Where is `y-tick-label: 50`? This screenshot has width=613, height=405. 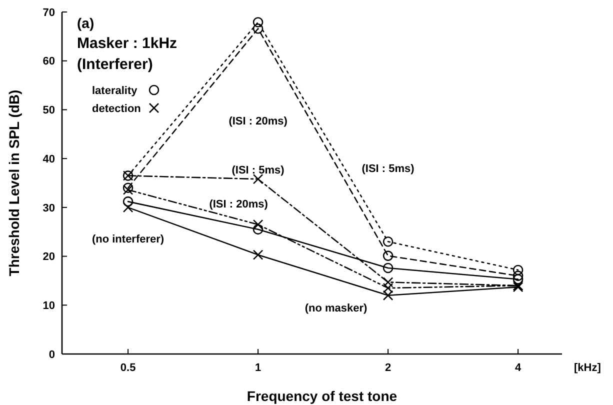
y-tick-label: 50 is located at coordinates (48, 110).